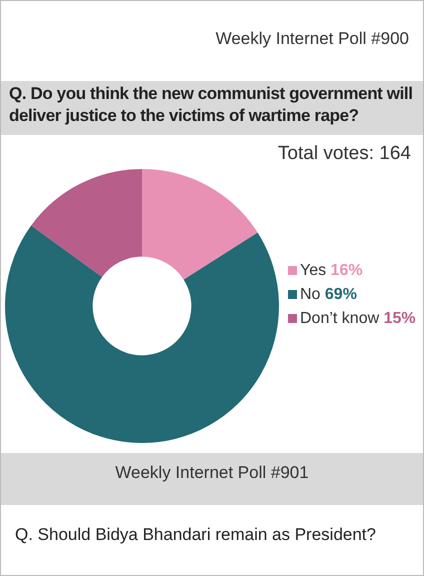  Describe the element at coordinates (195, 535) in the screenshot. I see `text: Q. Should Bidya Bhandari remain as President?` at that location.